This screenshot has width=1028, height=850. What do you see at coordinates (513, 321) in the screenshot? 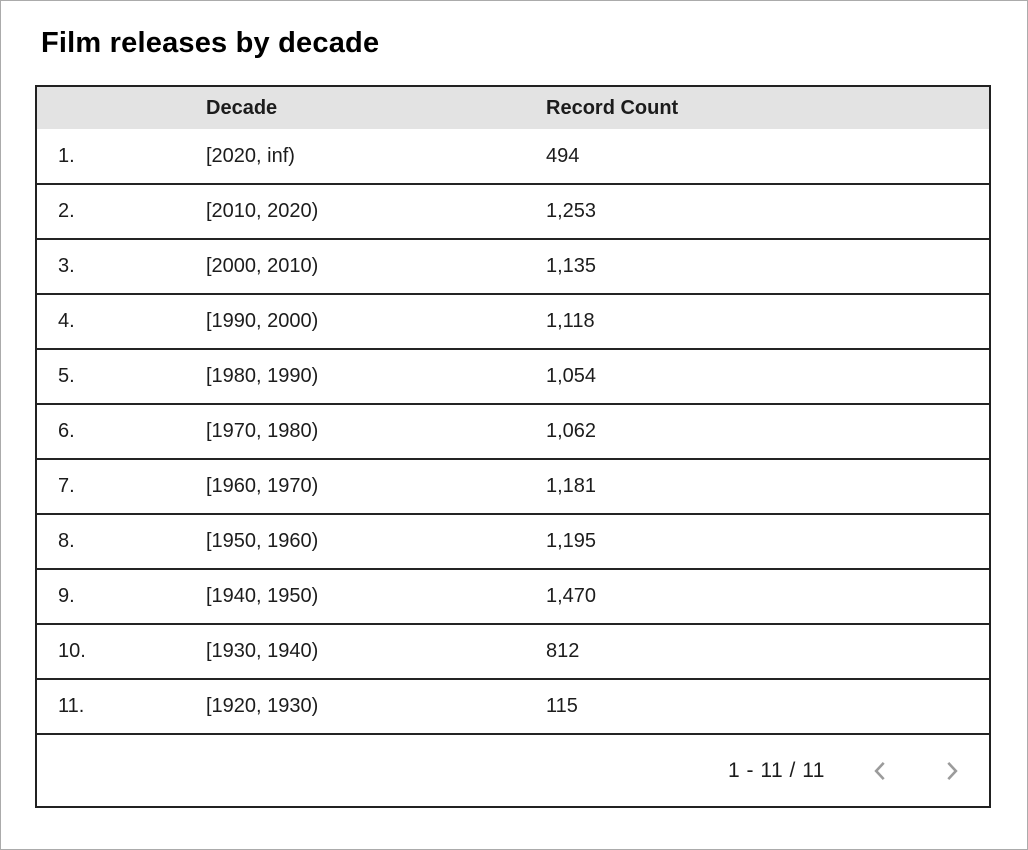
I see `table-row: 4. [1990, 2000) 1,118` at bounding box center [513, 321].